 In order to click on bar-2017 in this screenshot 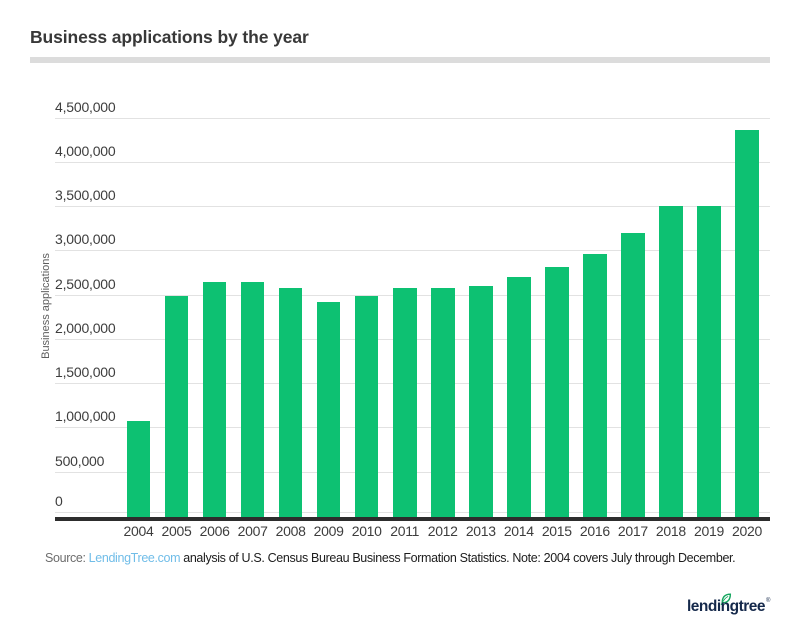, I will do `click(633, 374)`.